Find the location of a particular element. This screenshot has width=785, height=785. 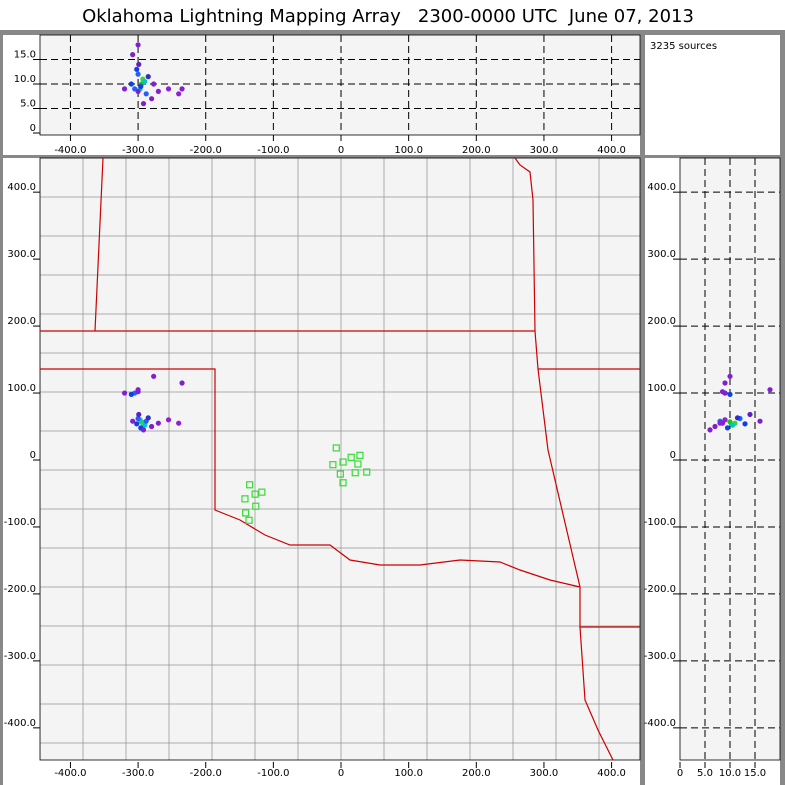

y-tick-label: 400.0 is located at coordinates (21, 187).